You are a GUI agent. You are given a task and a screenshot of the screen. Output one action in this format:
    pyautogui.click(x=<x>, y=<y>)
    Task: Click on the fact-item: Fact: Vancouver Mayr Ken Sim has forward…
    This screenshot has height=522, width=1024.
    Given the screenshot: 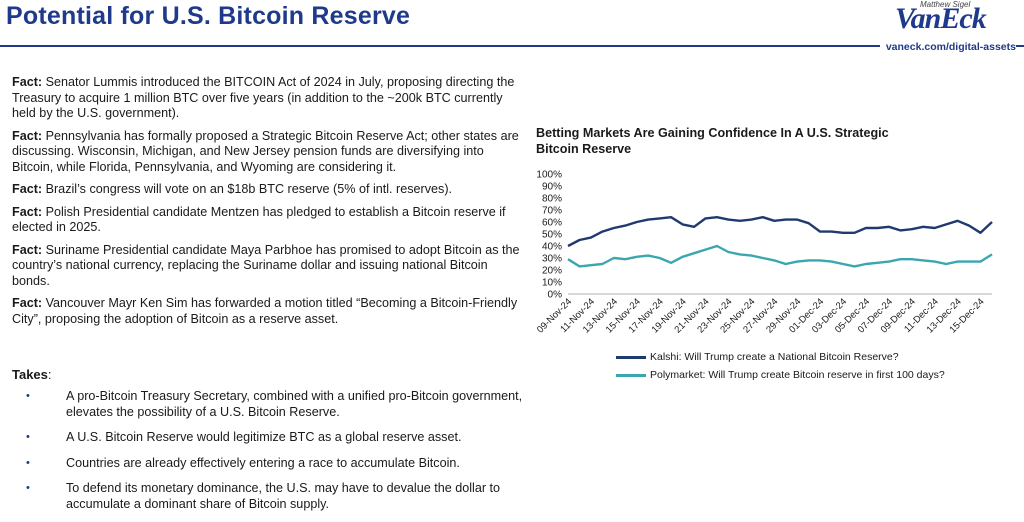 What is the action you would take?
    pyautogui.click(x=269, y=311)
    